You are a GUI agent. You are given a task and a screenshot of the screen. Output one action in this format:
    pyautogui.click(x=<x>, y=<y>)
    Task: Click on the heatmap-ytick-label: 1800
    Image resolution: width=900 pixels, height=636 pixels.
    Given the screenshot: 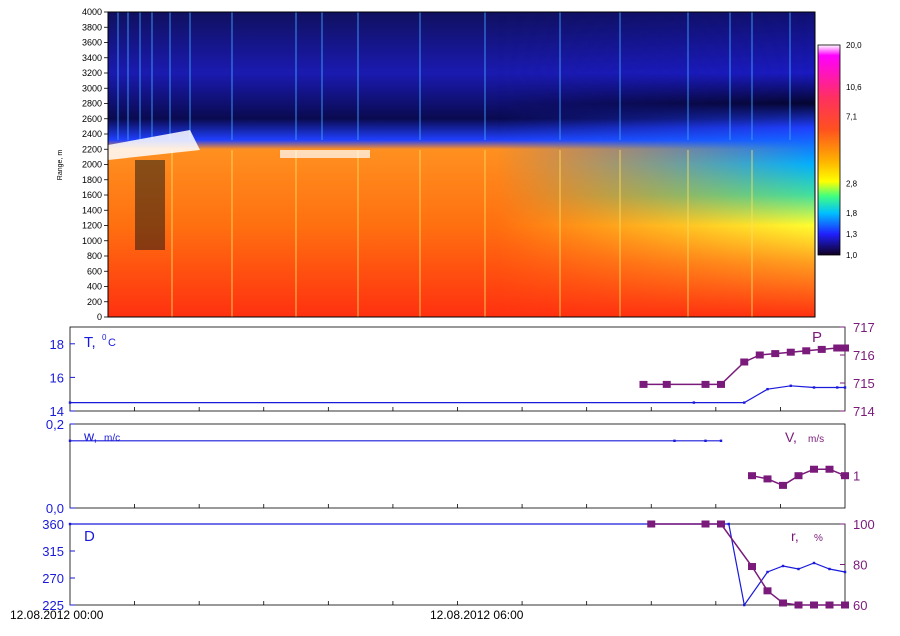 What is the action you would take?
    pyautogui.click(x=92, y=180)
    